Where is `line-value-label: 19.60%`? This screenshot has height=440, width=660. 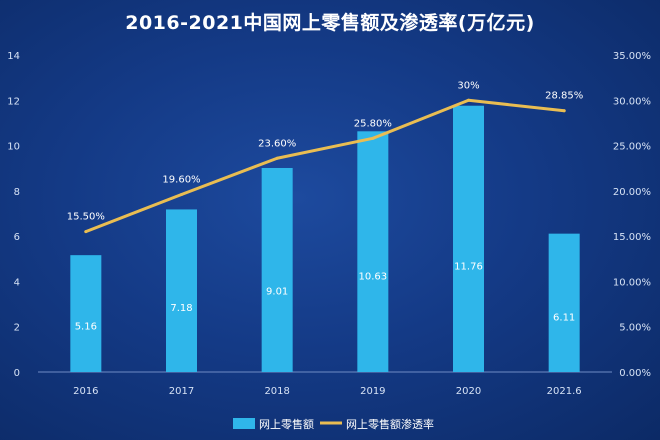
line-value-label: 19.60% is located at coordinates (181, 179).